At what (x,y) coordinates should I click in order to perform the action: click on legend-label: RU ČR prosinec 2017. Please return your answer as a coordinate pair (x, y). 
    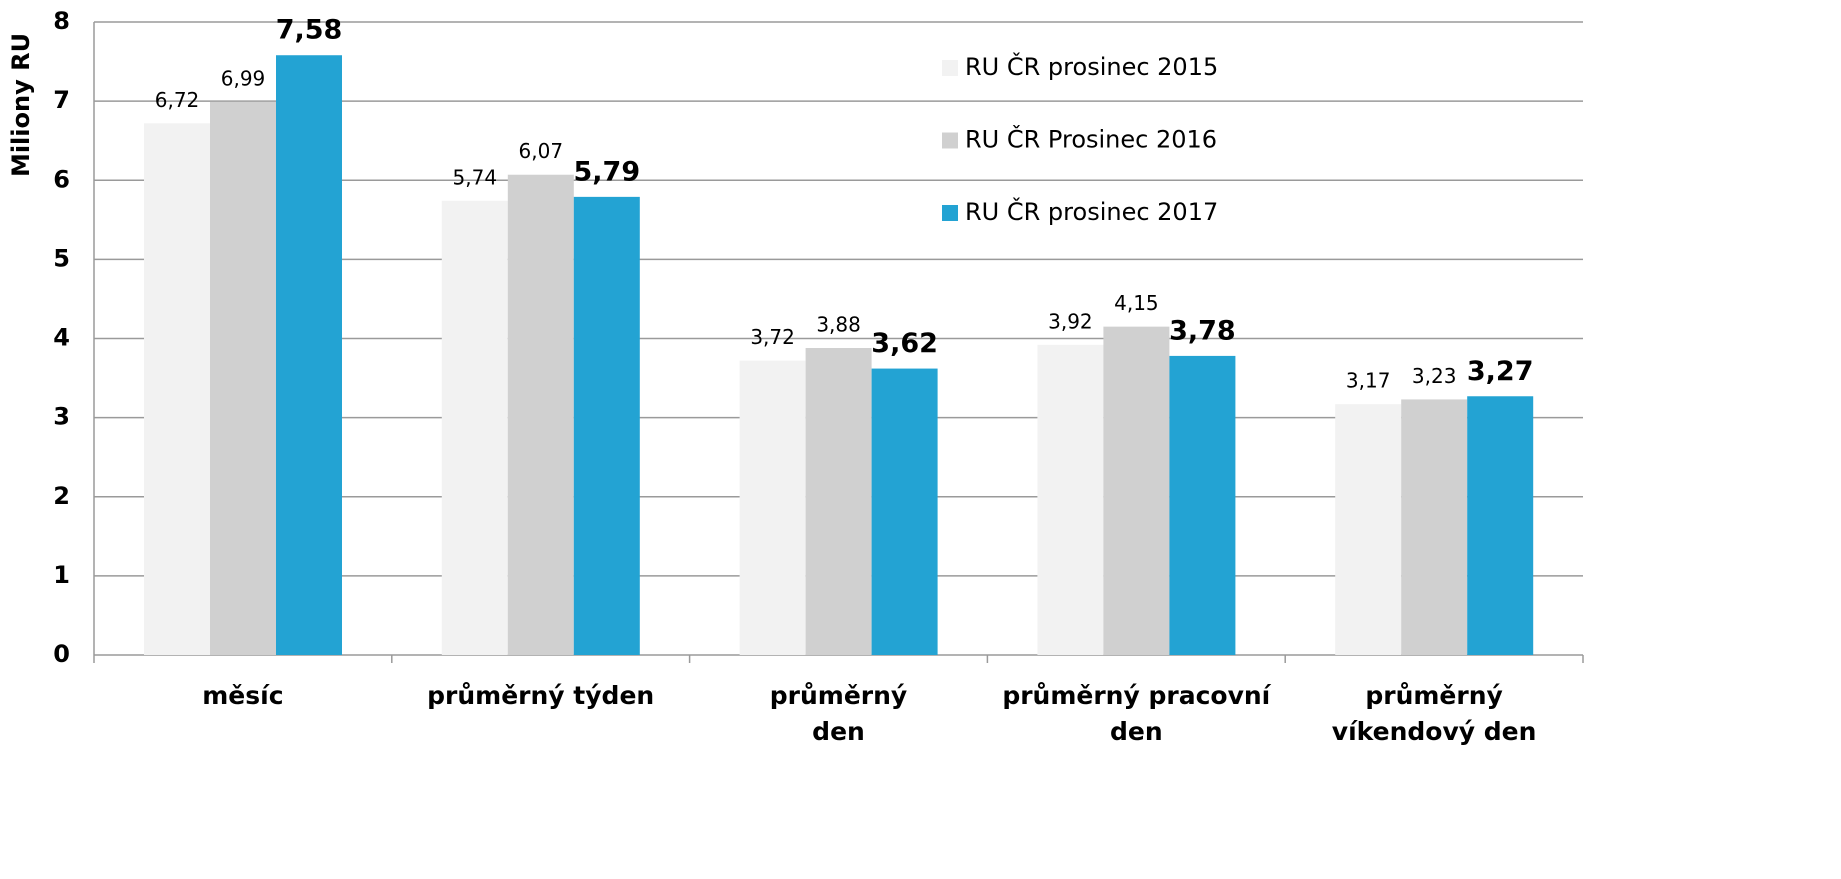
    Looking at the image, I should click on (1091, 211).